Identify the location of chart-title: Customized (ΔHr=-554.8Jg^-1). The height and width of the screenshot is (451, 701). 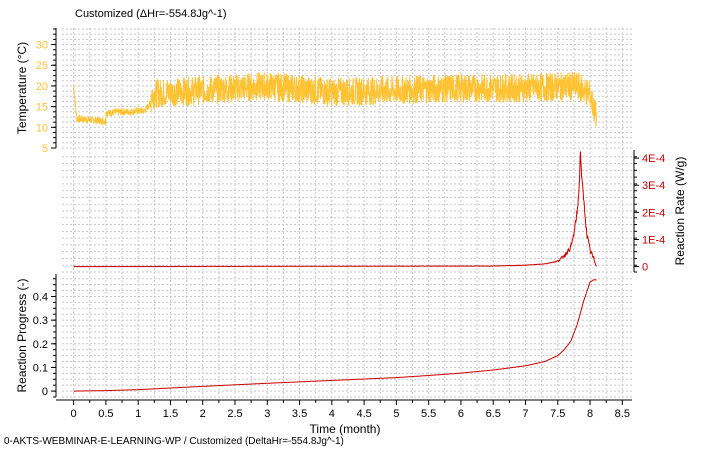
(151, 14).